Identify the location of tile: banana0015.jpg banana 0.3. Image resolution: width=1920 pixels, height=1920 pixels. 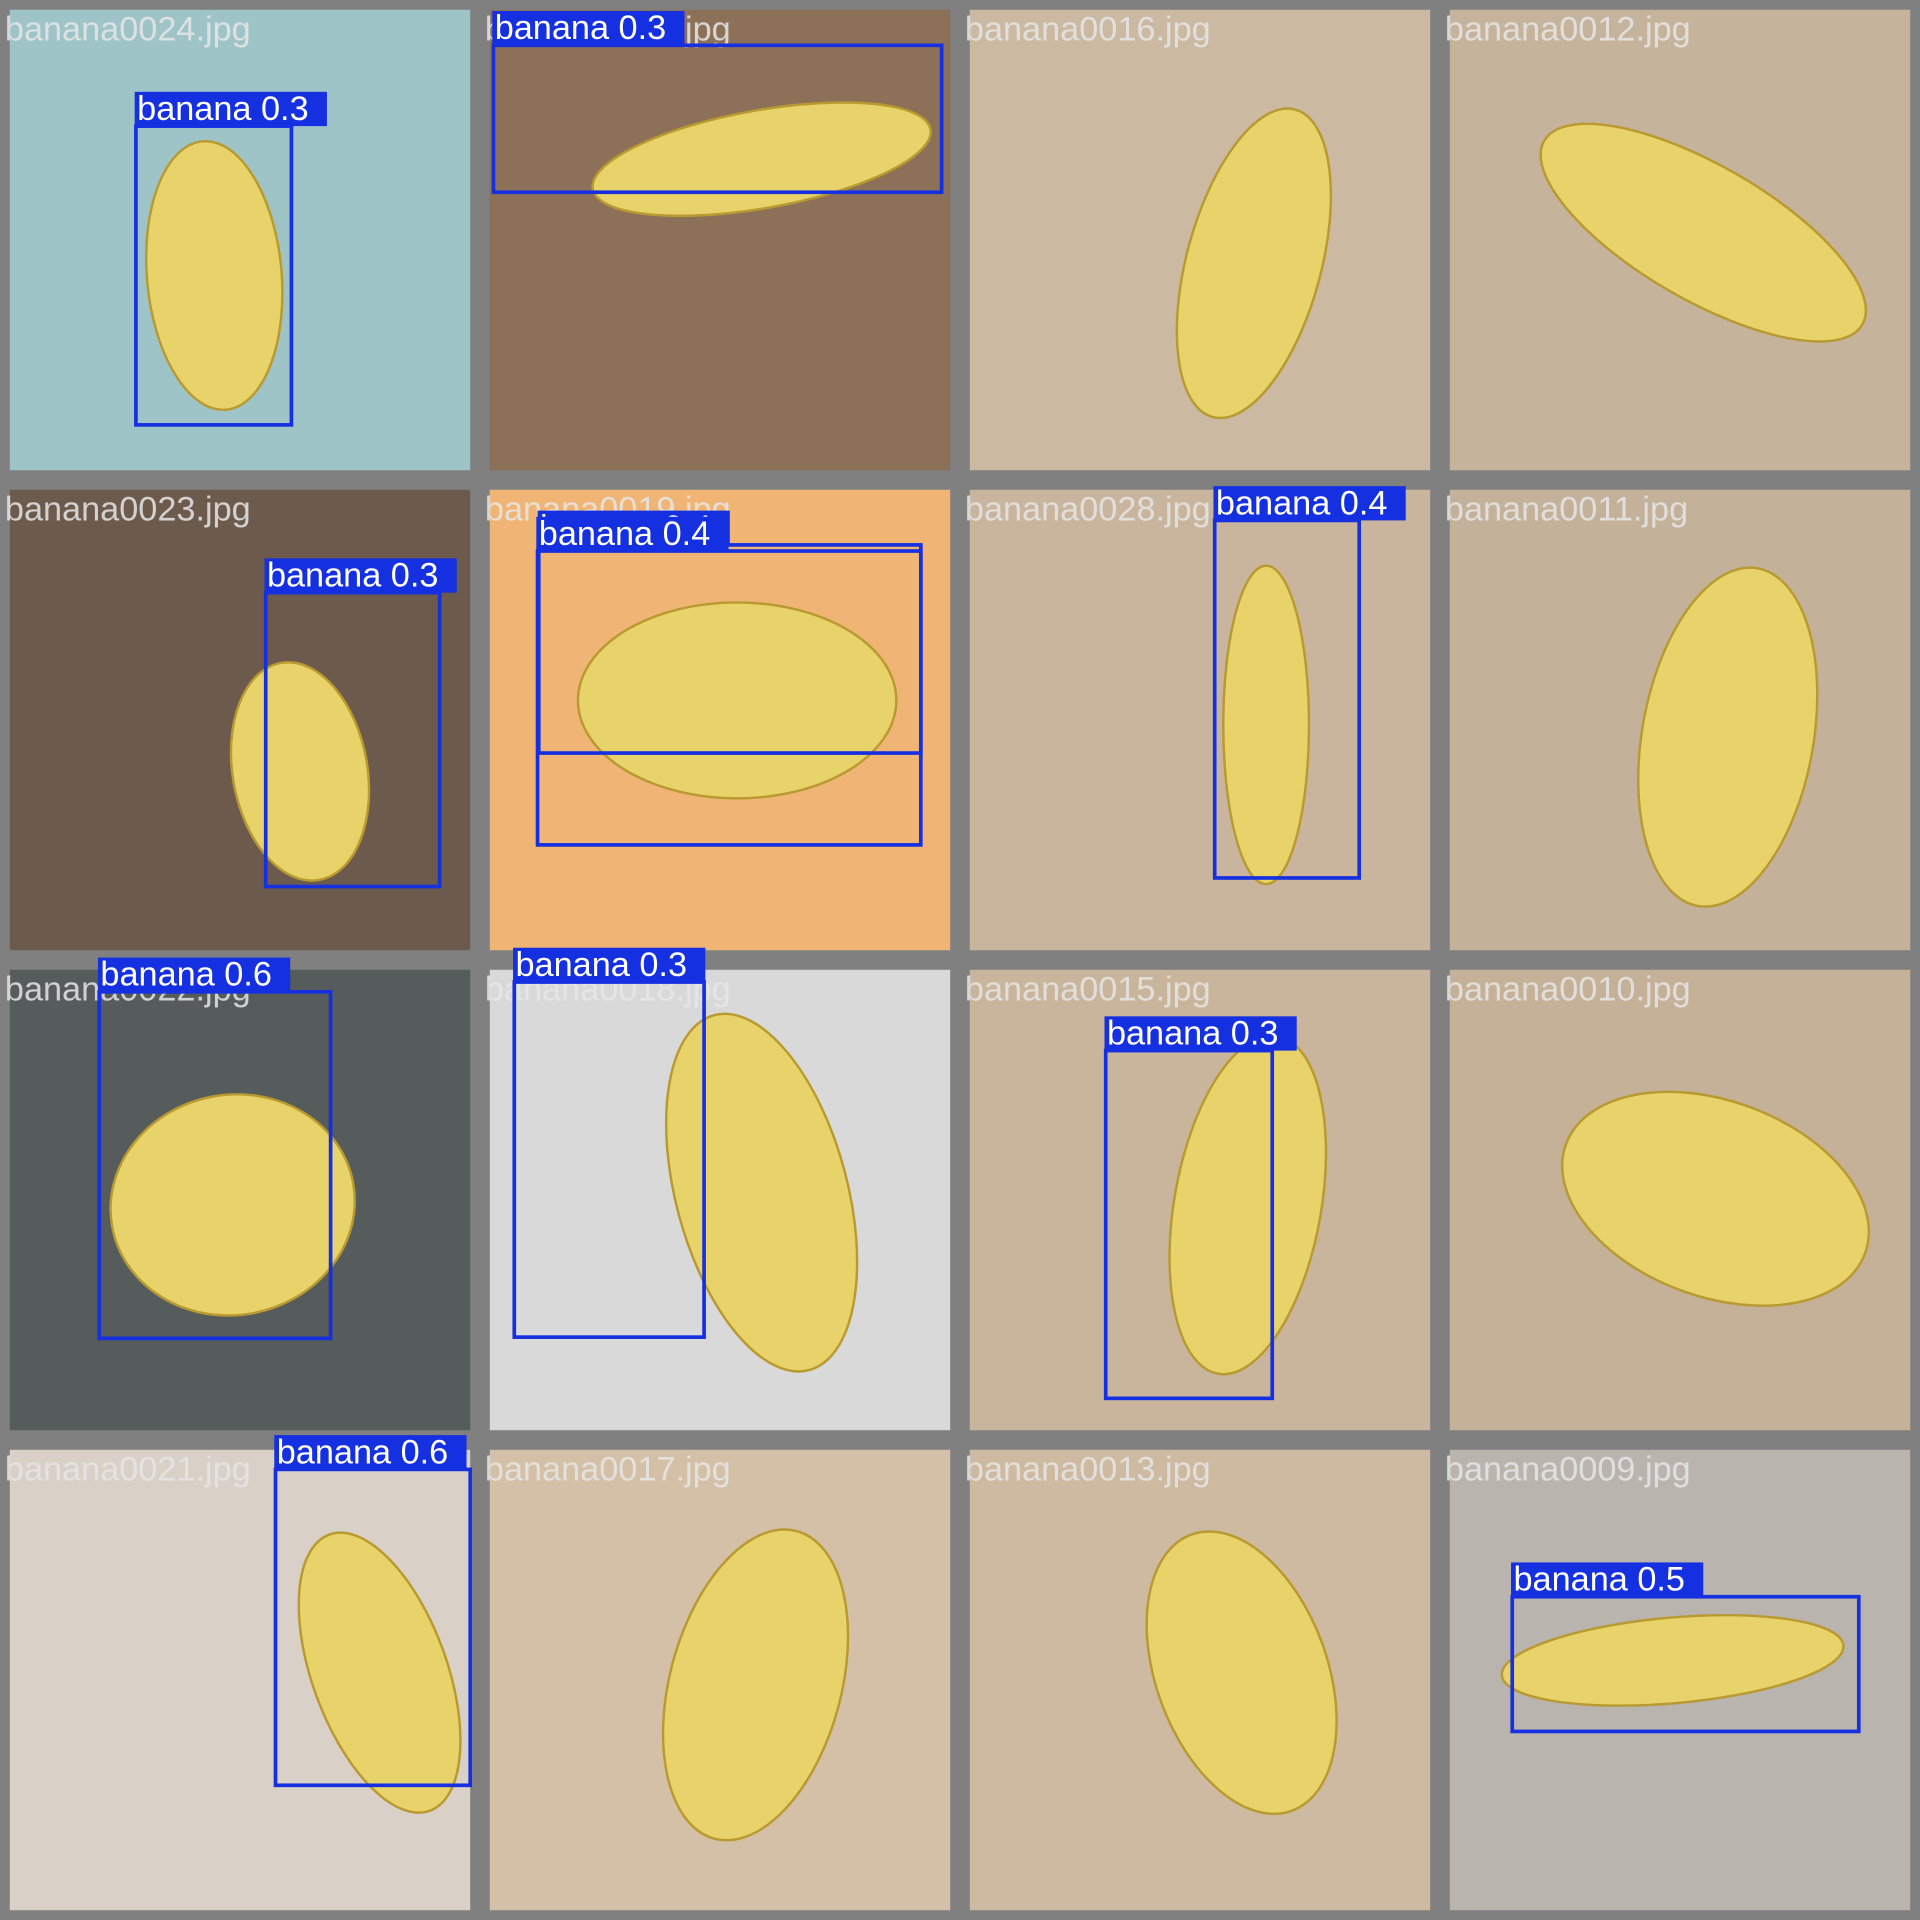
(1198, 1200).